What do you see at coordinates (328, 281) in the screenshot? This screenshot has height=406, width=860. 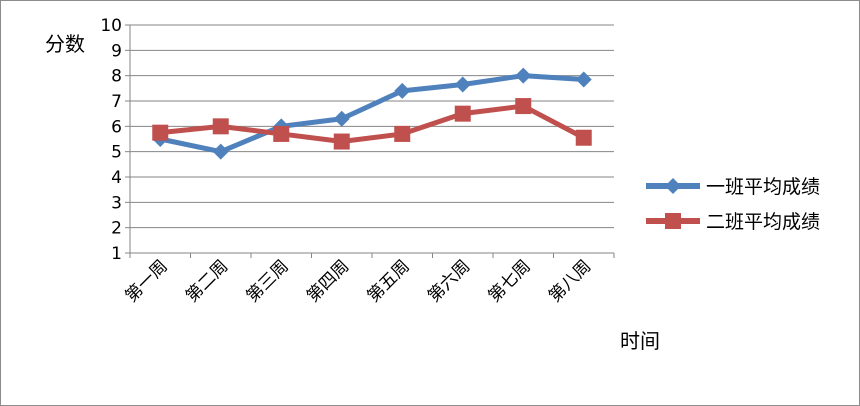 I see `x-tick-label: 第四周` at bounding box center [328, 281].